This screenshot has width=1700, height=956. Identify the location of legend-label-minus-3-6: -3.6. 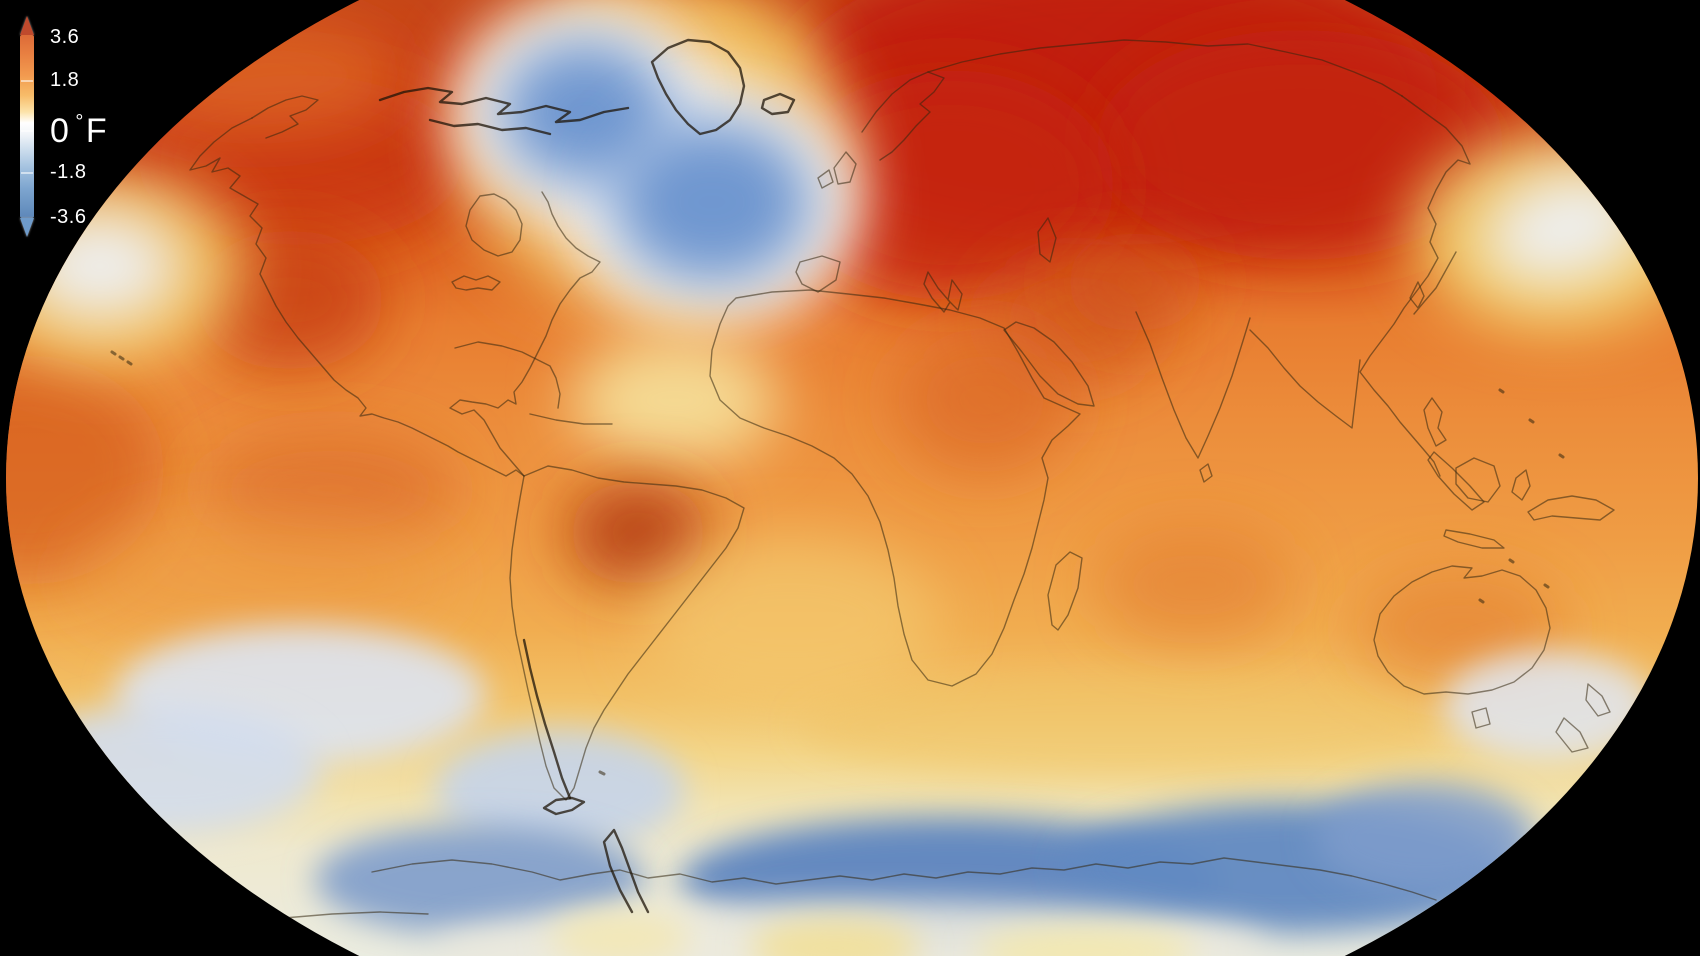
(68, 217).